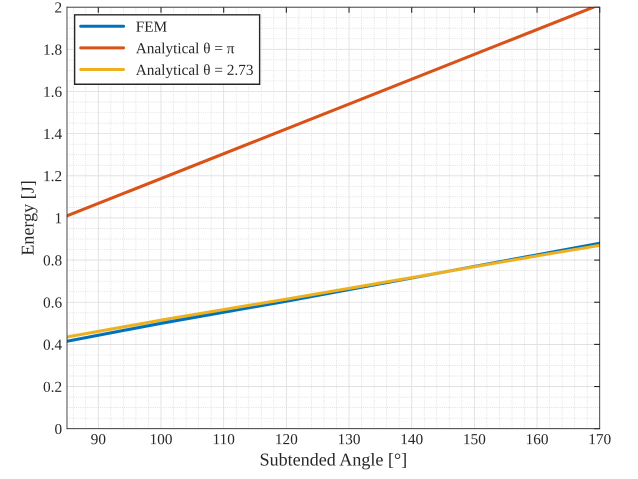  I want to click on y-tick-label: 0.2, so click(53, 387).